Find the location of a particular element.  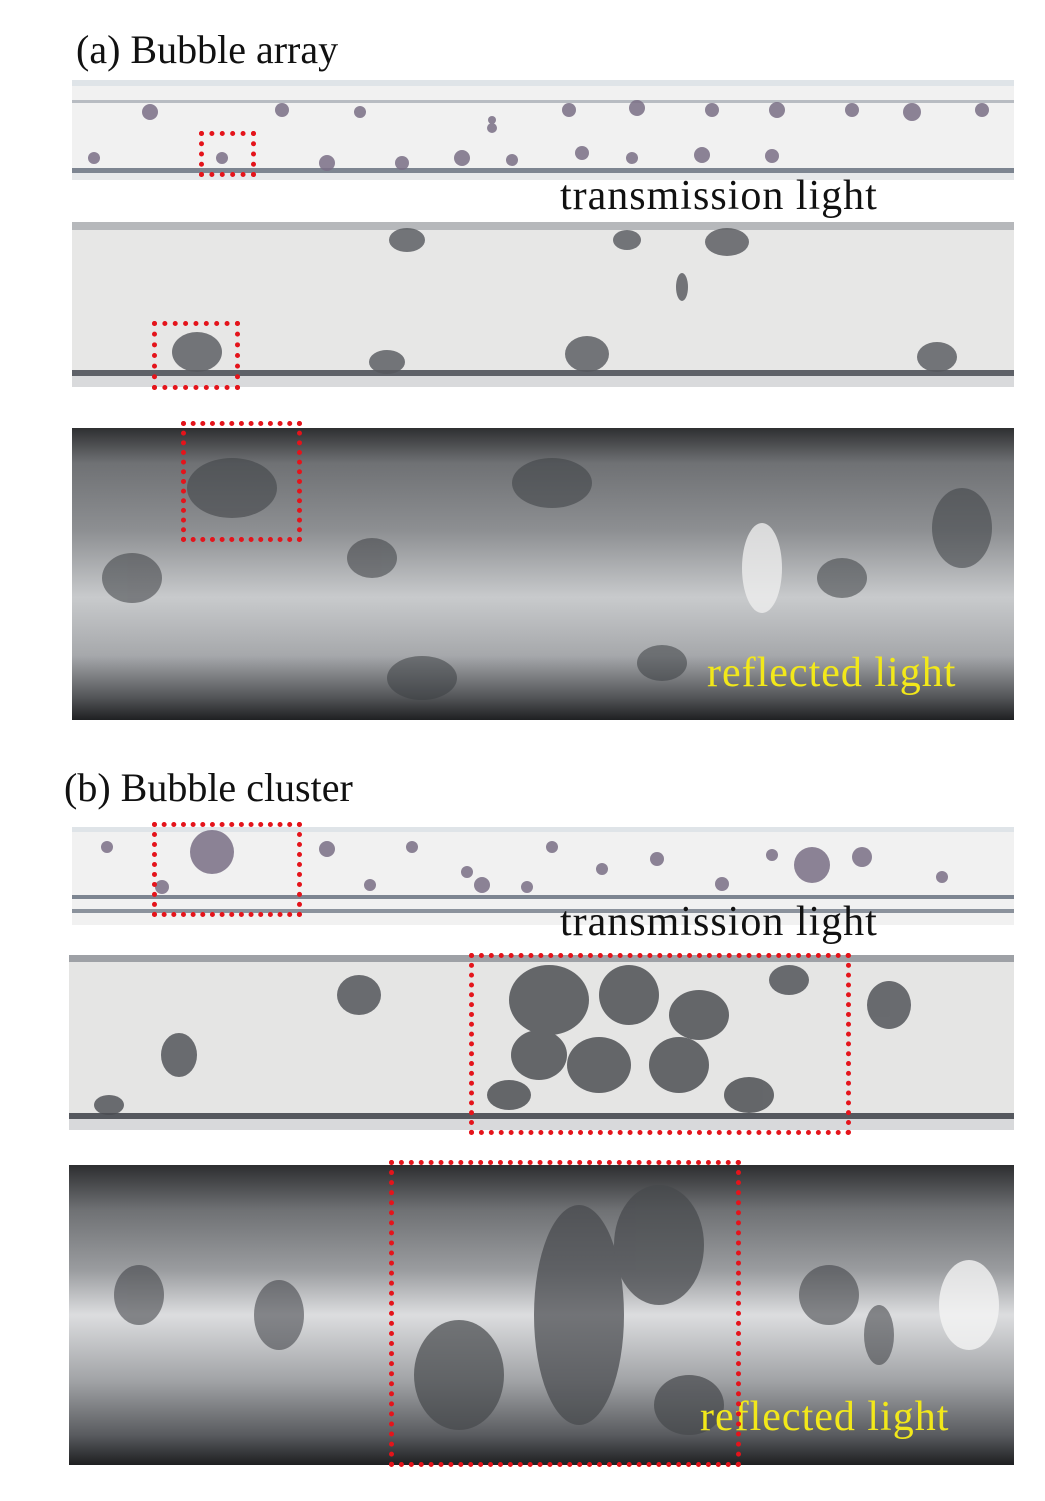

highlight-box-a3 is located at coordinates (241, 481).